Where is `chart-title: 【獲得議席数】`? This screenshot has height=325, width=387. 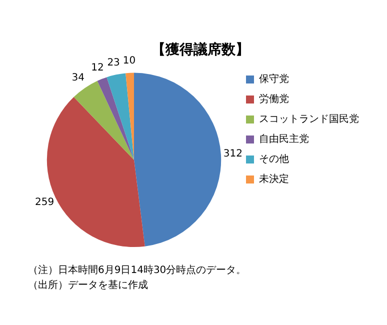 chart-title: 【獲得議席数】 is located at coordinates (201, 49).